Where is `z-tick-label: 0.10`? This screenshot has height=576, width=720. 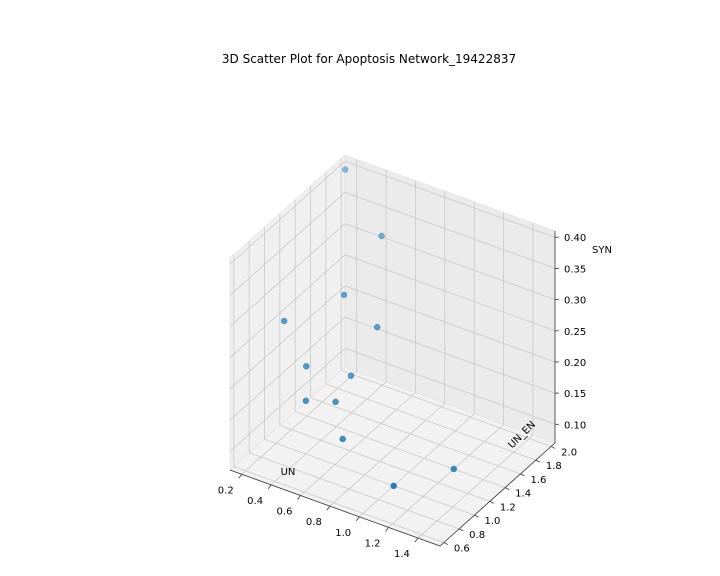 z-tick-label: 0.10 is located at coordinates (575, 425).